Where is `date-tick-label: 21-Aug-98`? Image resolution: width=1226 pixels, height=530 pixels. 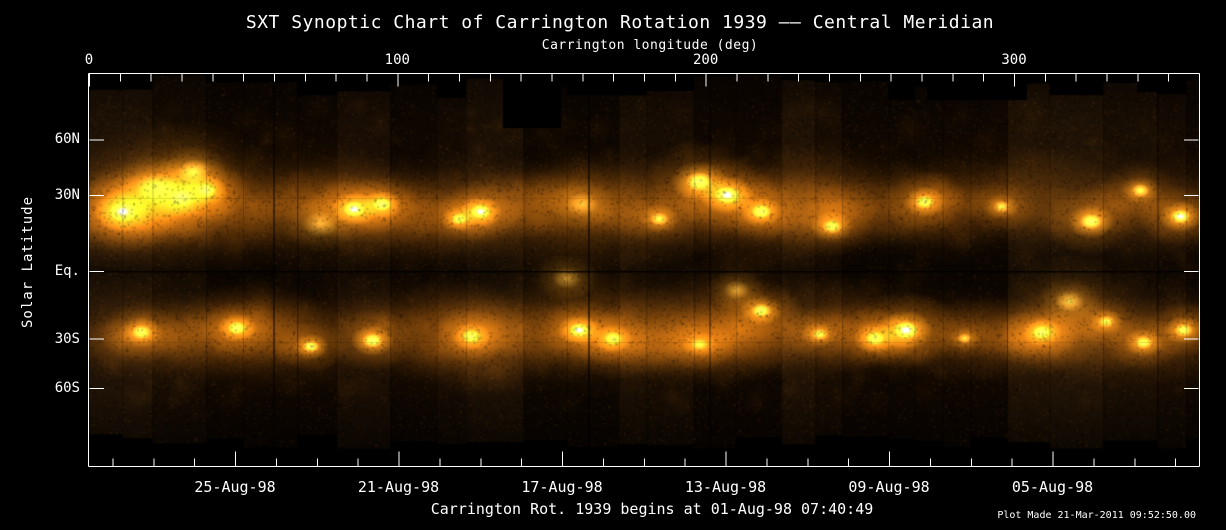
date-tick-label: 21-Aug-98 is located at coordinates (398, 487).